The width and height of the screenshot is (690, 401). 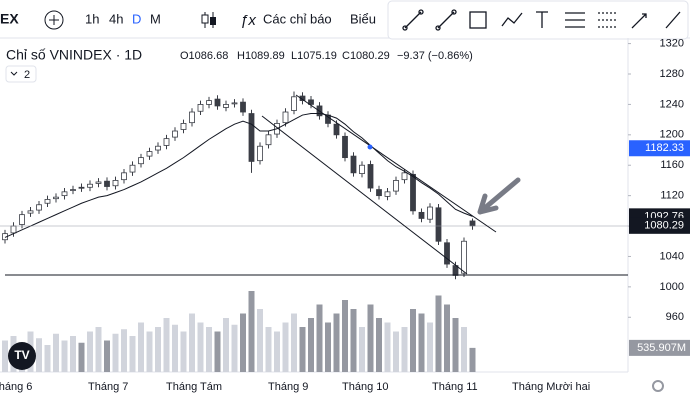 What do you see at coordinates (363, 18) in the screenshot?
I see `chart-type: Biểu` at bounding box center [363, 18].